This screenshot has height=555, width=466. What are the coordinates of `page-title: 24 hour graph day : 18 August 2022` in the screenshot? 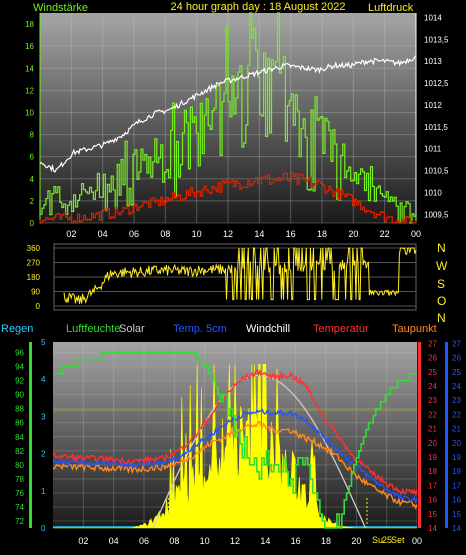 It's located at (258, 7).